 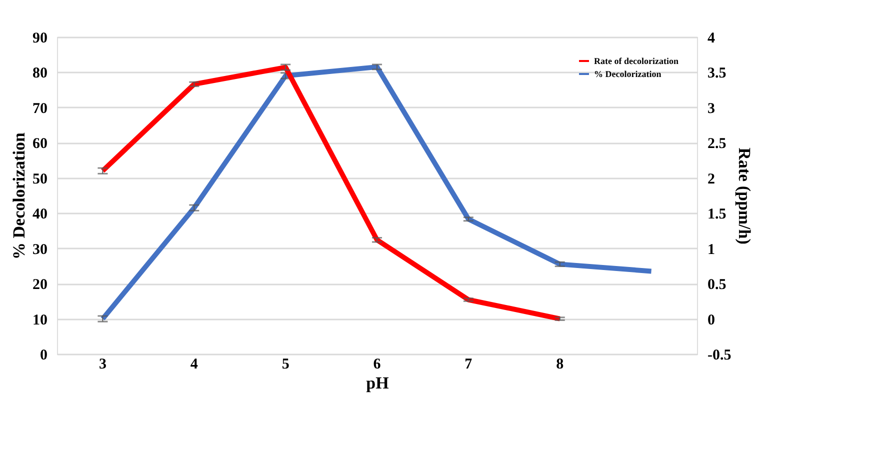 What do you see at coordinates (628, 74) in the screenshot?
I see `legend-label: % Decolorization` at bounding box center [628, 74].